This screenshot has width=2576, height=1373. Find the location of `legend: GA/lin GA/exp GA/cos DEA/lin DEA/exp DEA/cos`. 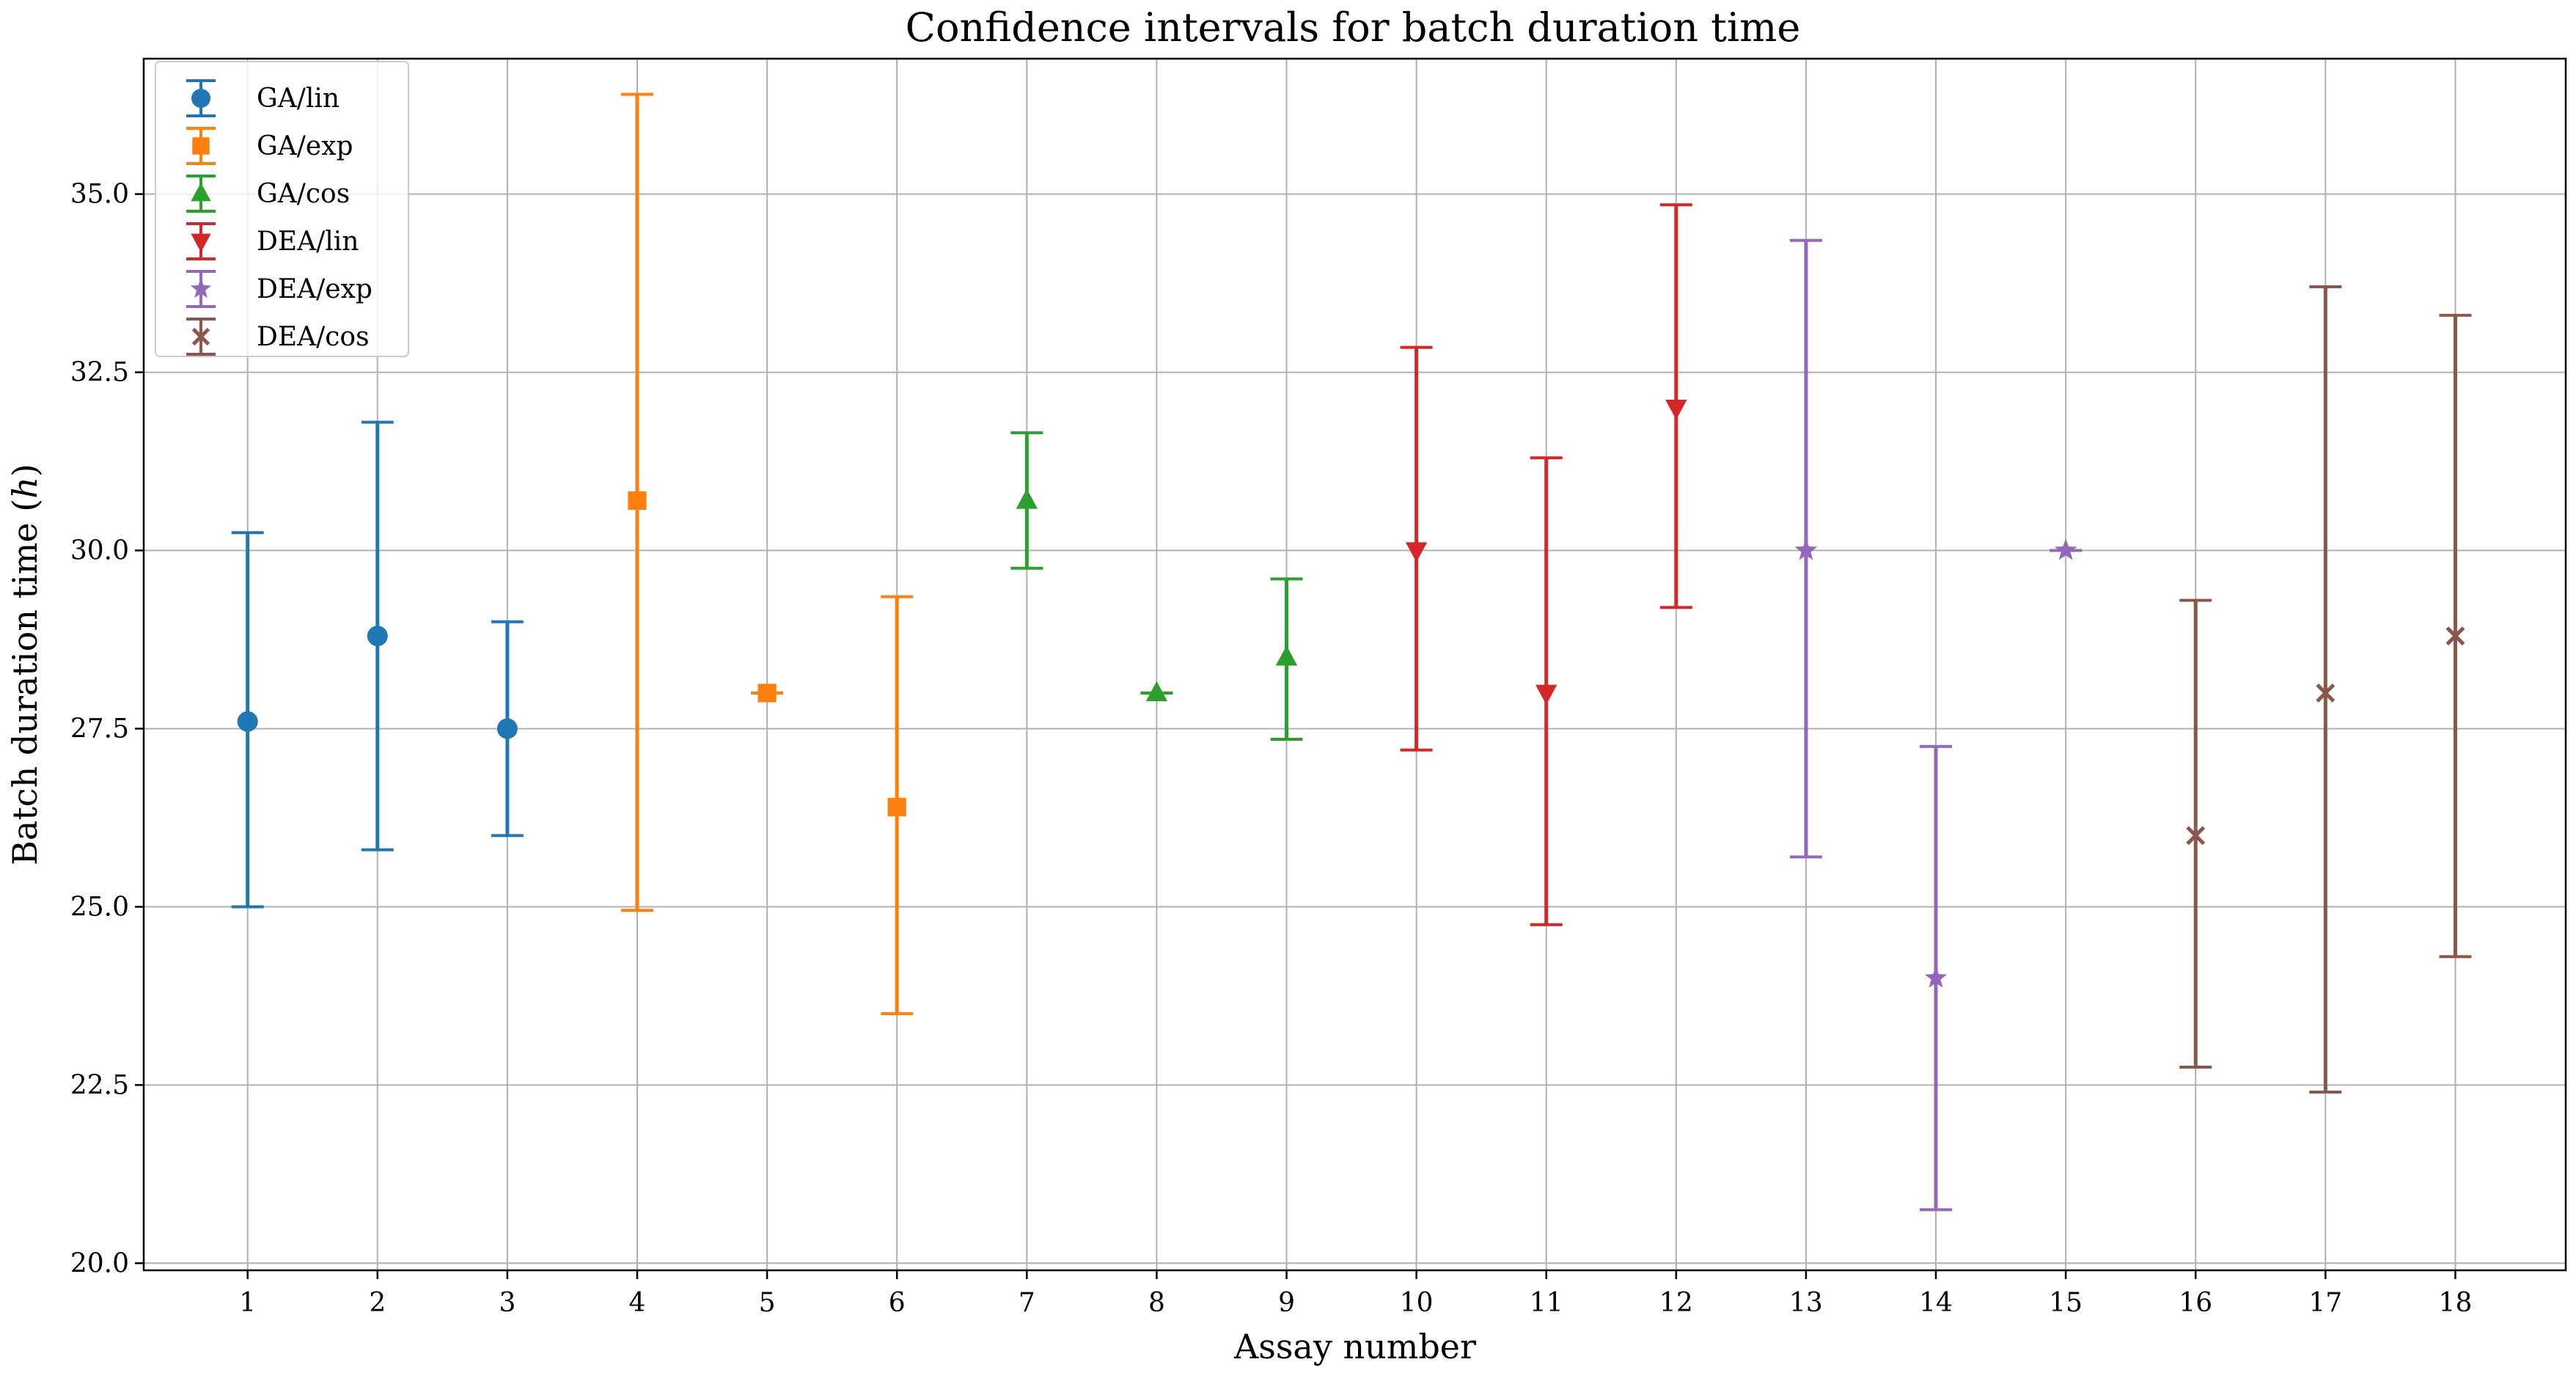

legend: GA/lin GA/exp GA/cos DEA/lin DEA/exp DEA/cos is located at coordinates (282, 209).